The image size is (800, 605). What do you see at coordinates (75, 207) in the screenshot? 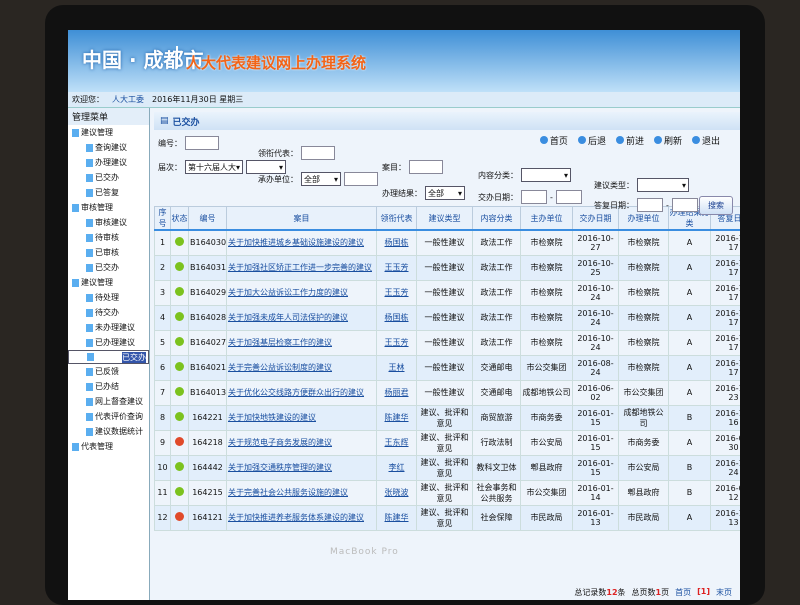
I see `folder-icon` at bounding box center [75, 207].